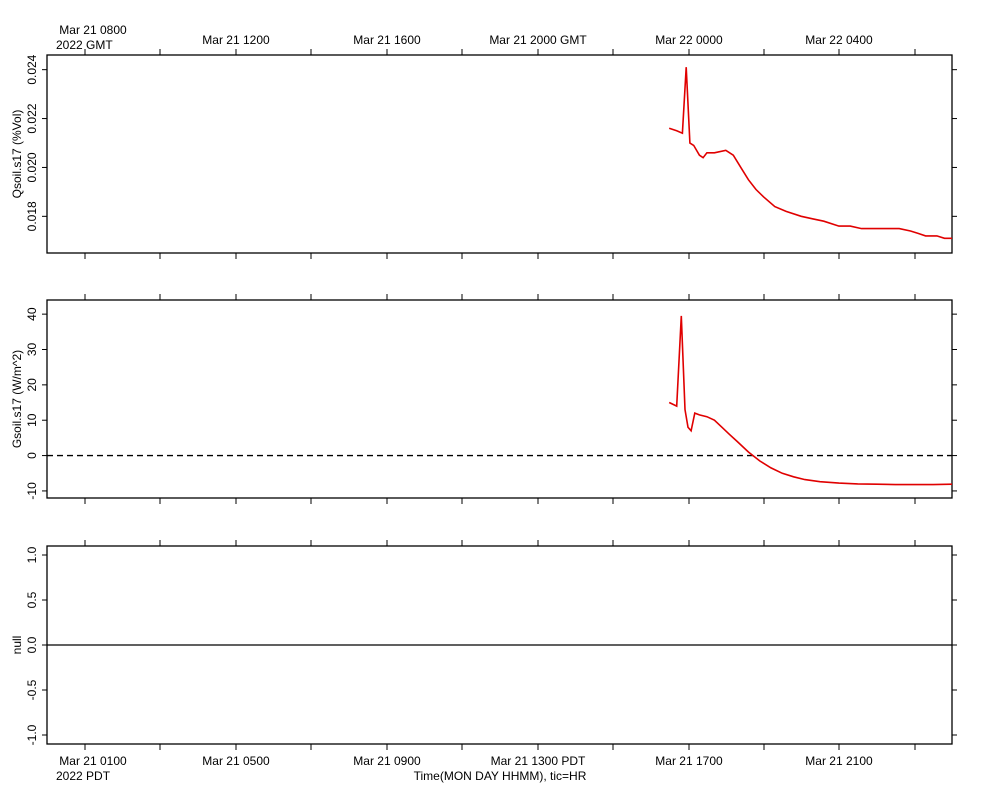 The width and height of the screenshot is (1000, 800). What do you see at coordinates (32, 69) in the screenshot?
I see `y-tick-label: 0.024` at bounding box center [32, 69].